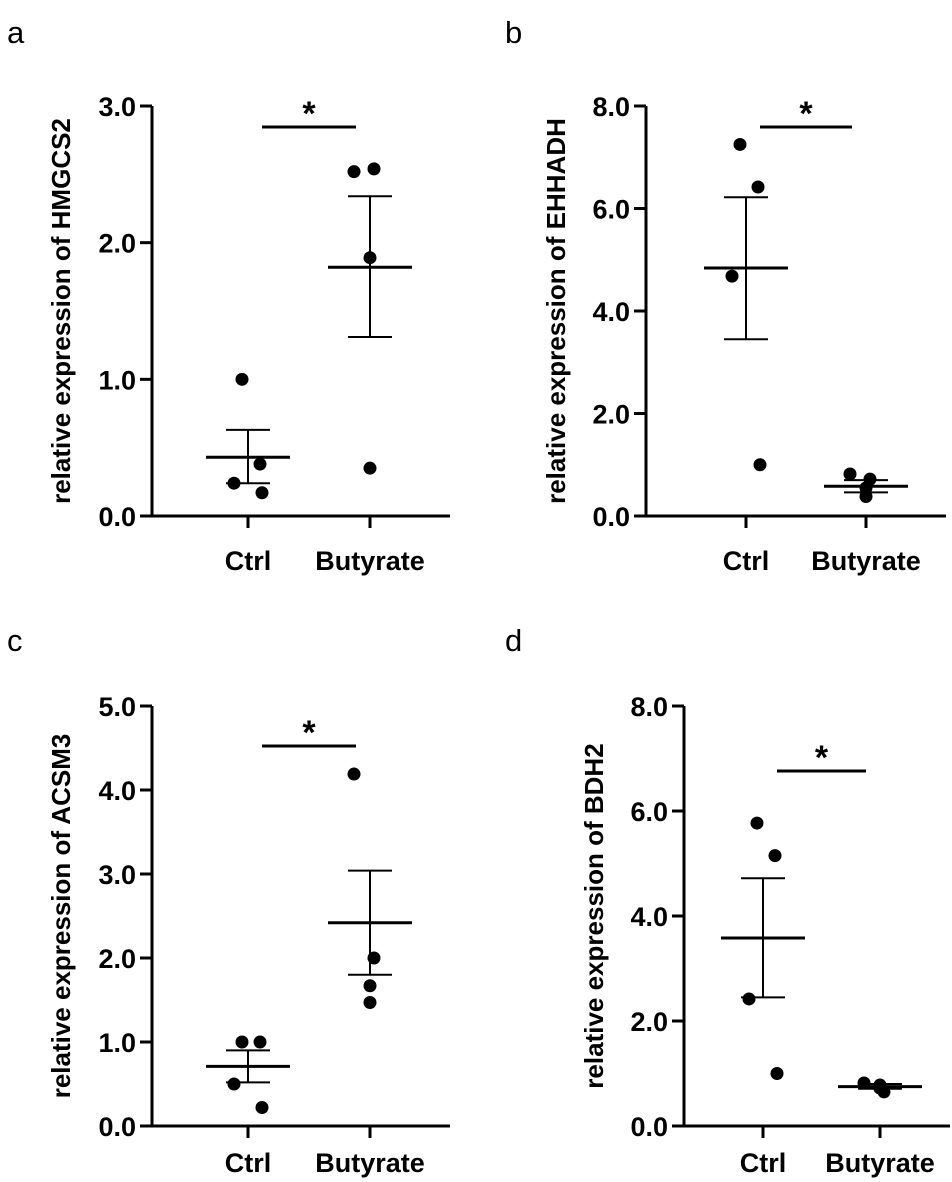 The height and width of the screenshot is (1182, 952). Describe the element at coordinates (556, 311) in the screenshot. I see `y-axis-label: relative expression of EHHADH` at that location.